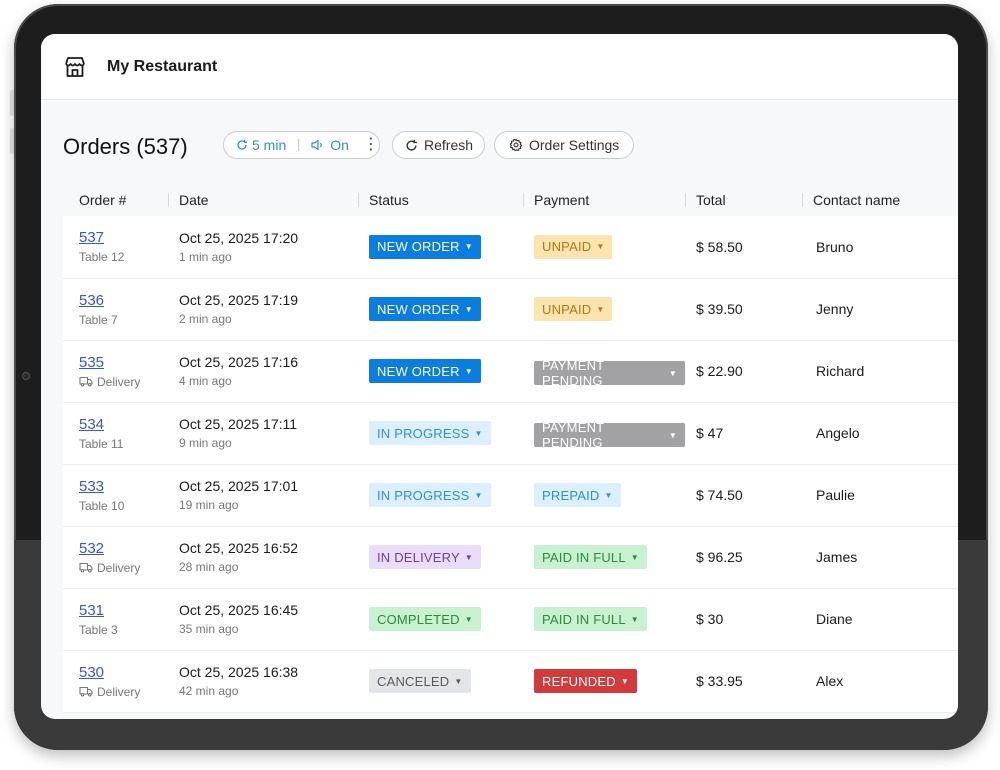 This screenshot has height=770, width=1000. Describe the element at coordinates (92, 672) in the screenshot. I see `order-number-link: 530` at that location.